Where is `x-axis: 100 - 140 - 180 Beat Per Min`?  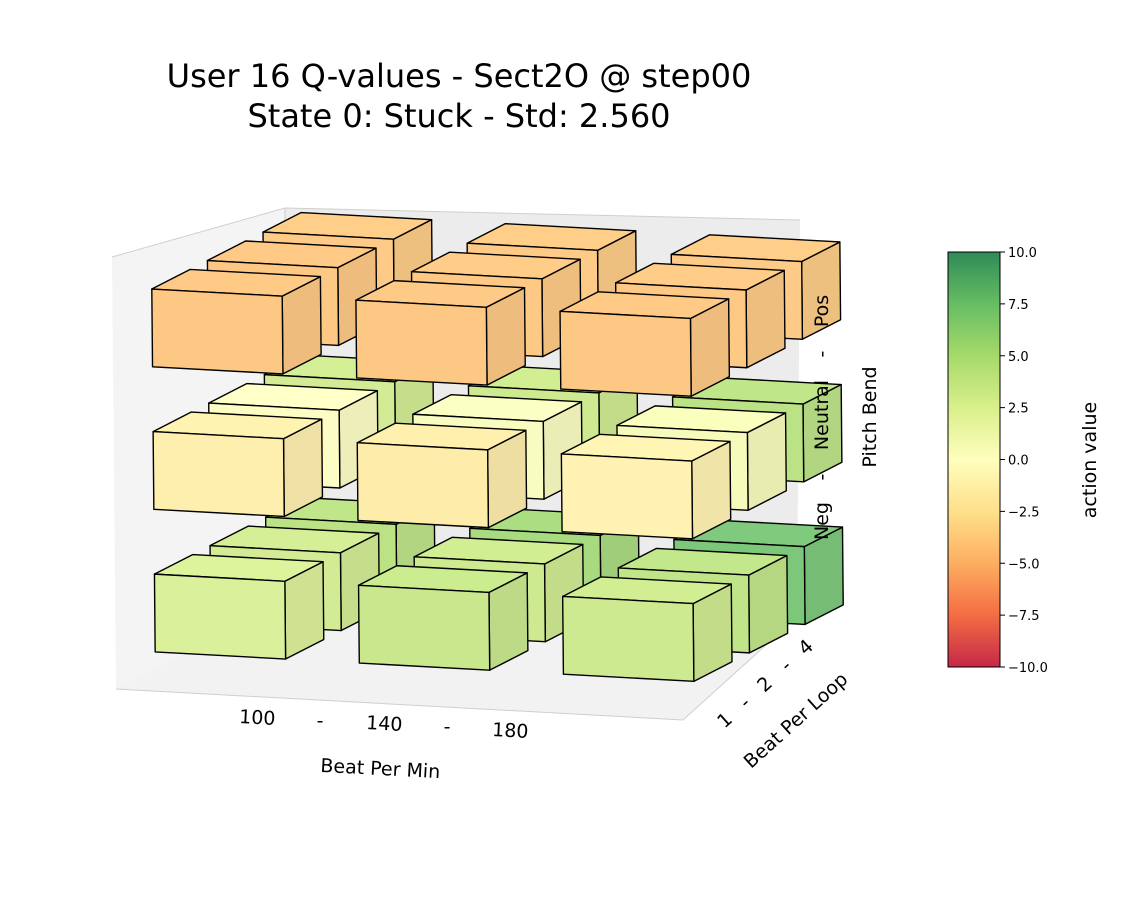 x-axis: 100 - 140 - 180 Beat Per Min is located at coordinates (384, 744).